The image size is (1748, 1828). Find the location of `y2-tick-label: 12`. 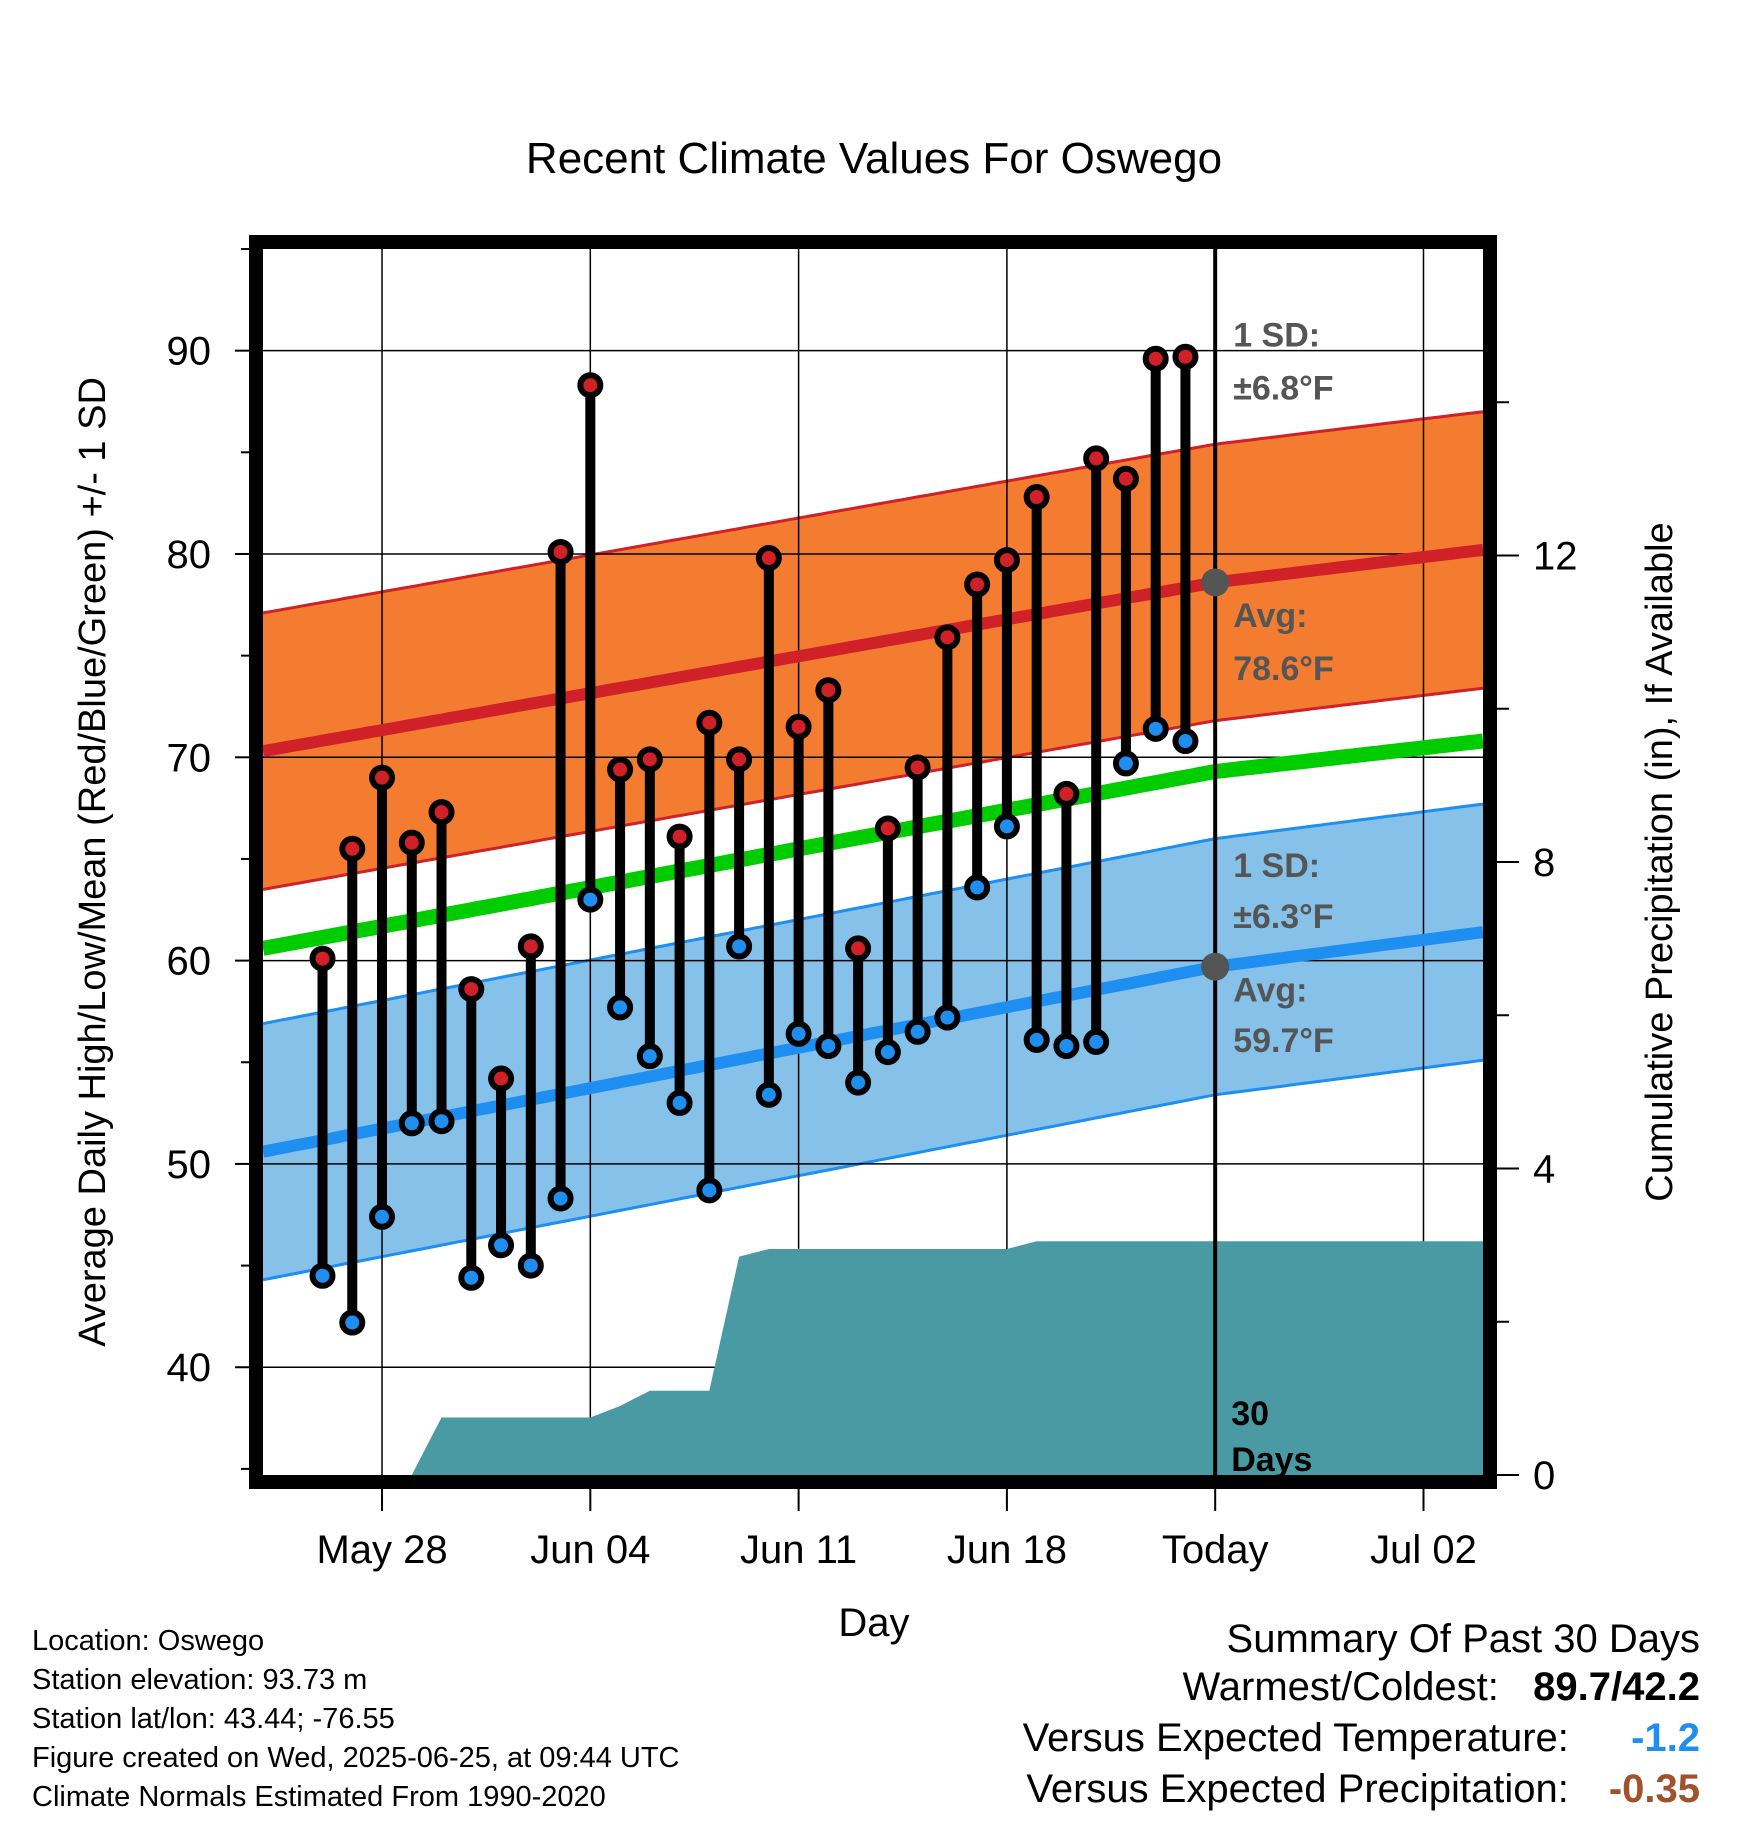

y2-tick-label: 12 is located at coordinates (1555, 557).